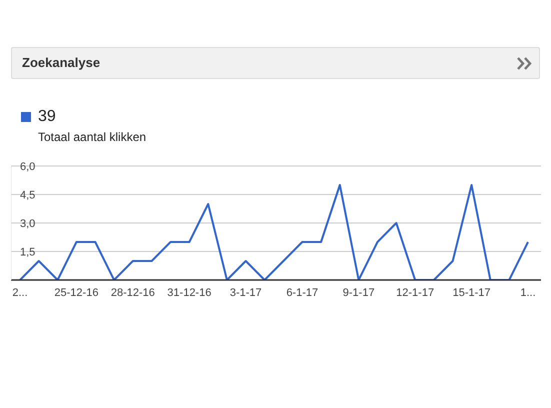  Describe the element at coordinates (189, 292) in the screenshot. I see `x-tick-label: 31-12-16` at that location.